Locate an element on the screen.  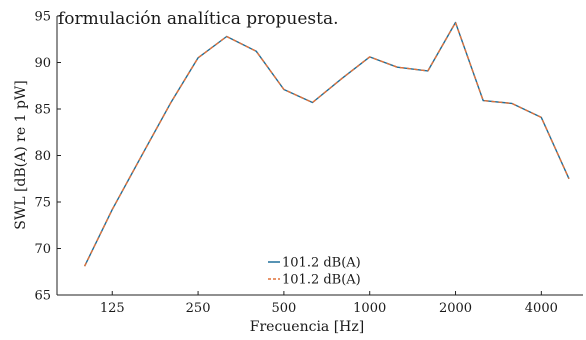
y-tick-label: 85 is located at coordinates (42, 110).